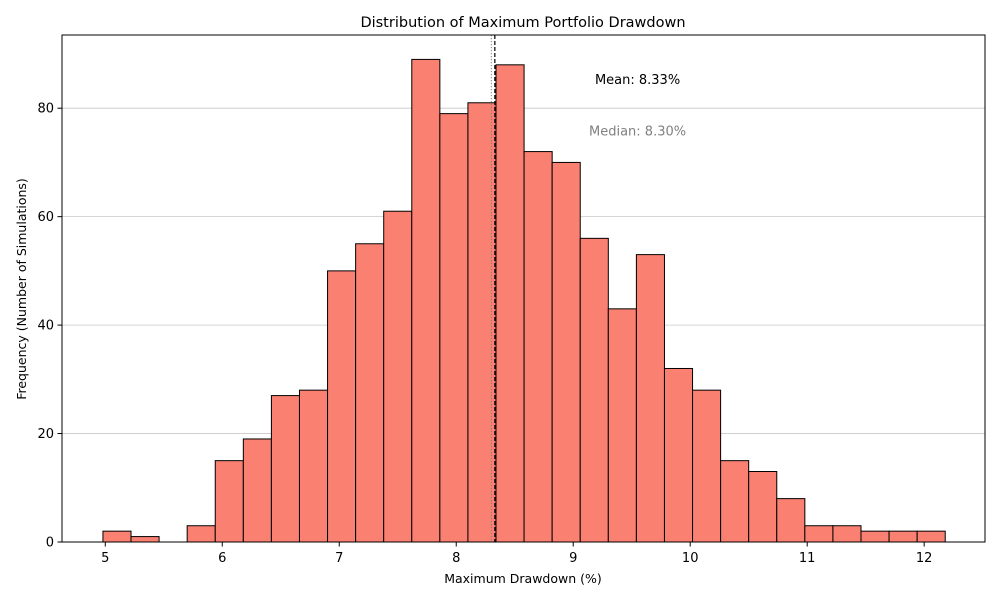 The width and height of the screenshot is (1000, 600). What do you see at coordinates (637, 80) in the screenshot?
I see `mean-annotation: Mean: 8.33%` at bounding box center [637, 80].